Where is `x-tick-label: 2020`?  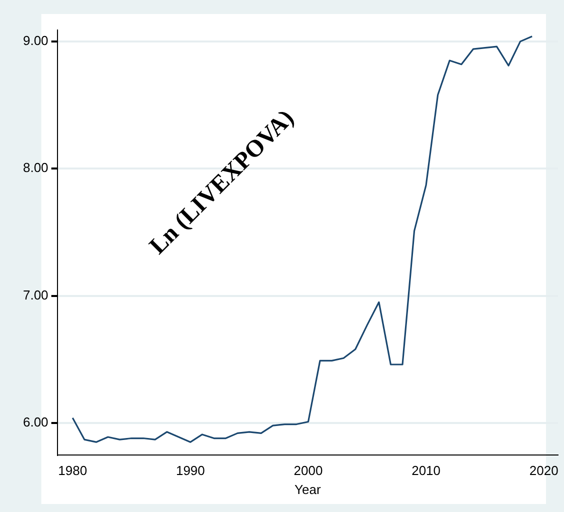 x-tick-label: 2020 is located at coordinates (543, 470).